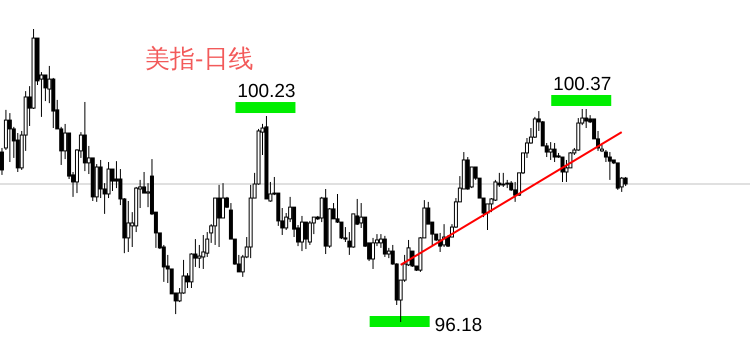  I want to click on title: 美指-日线, so click(199, 59).